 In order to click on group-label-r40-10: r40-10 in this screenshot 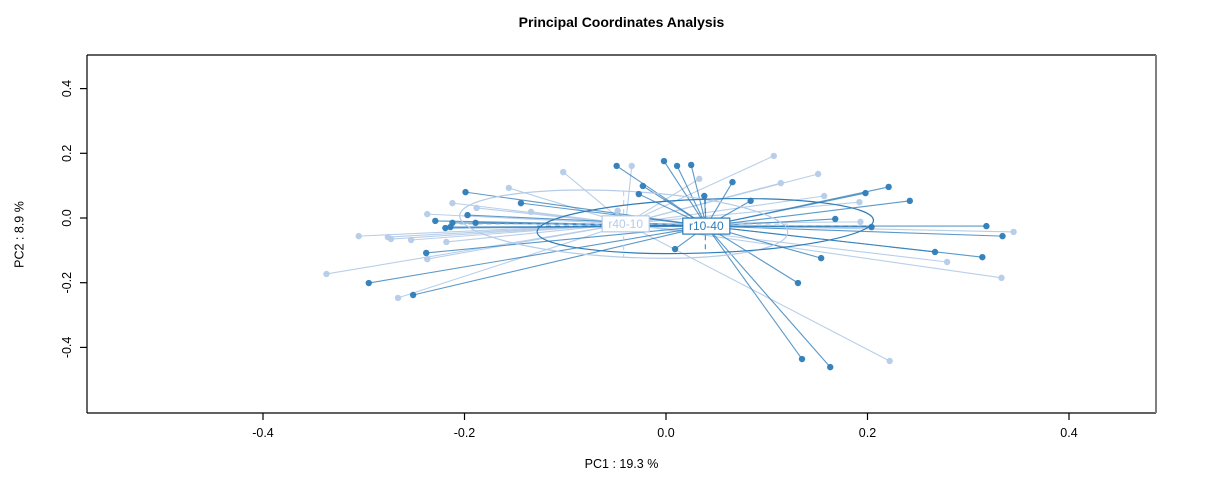, I will do `click(625, 224)`.